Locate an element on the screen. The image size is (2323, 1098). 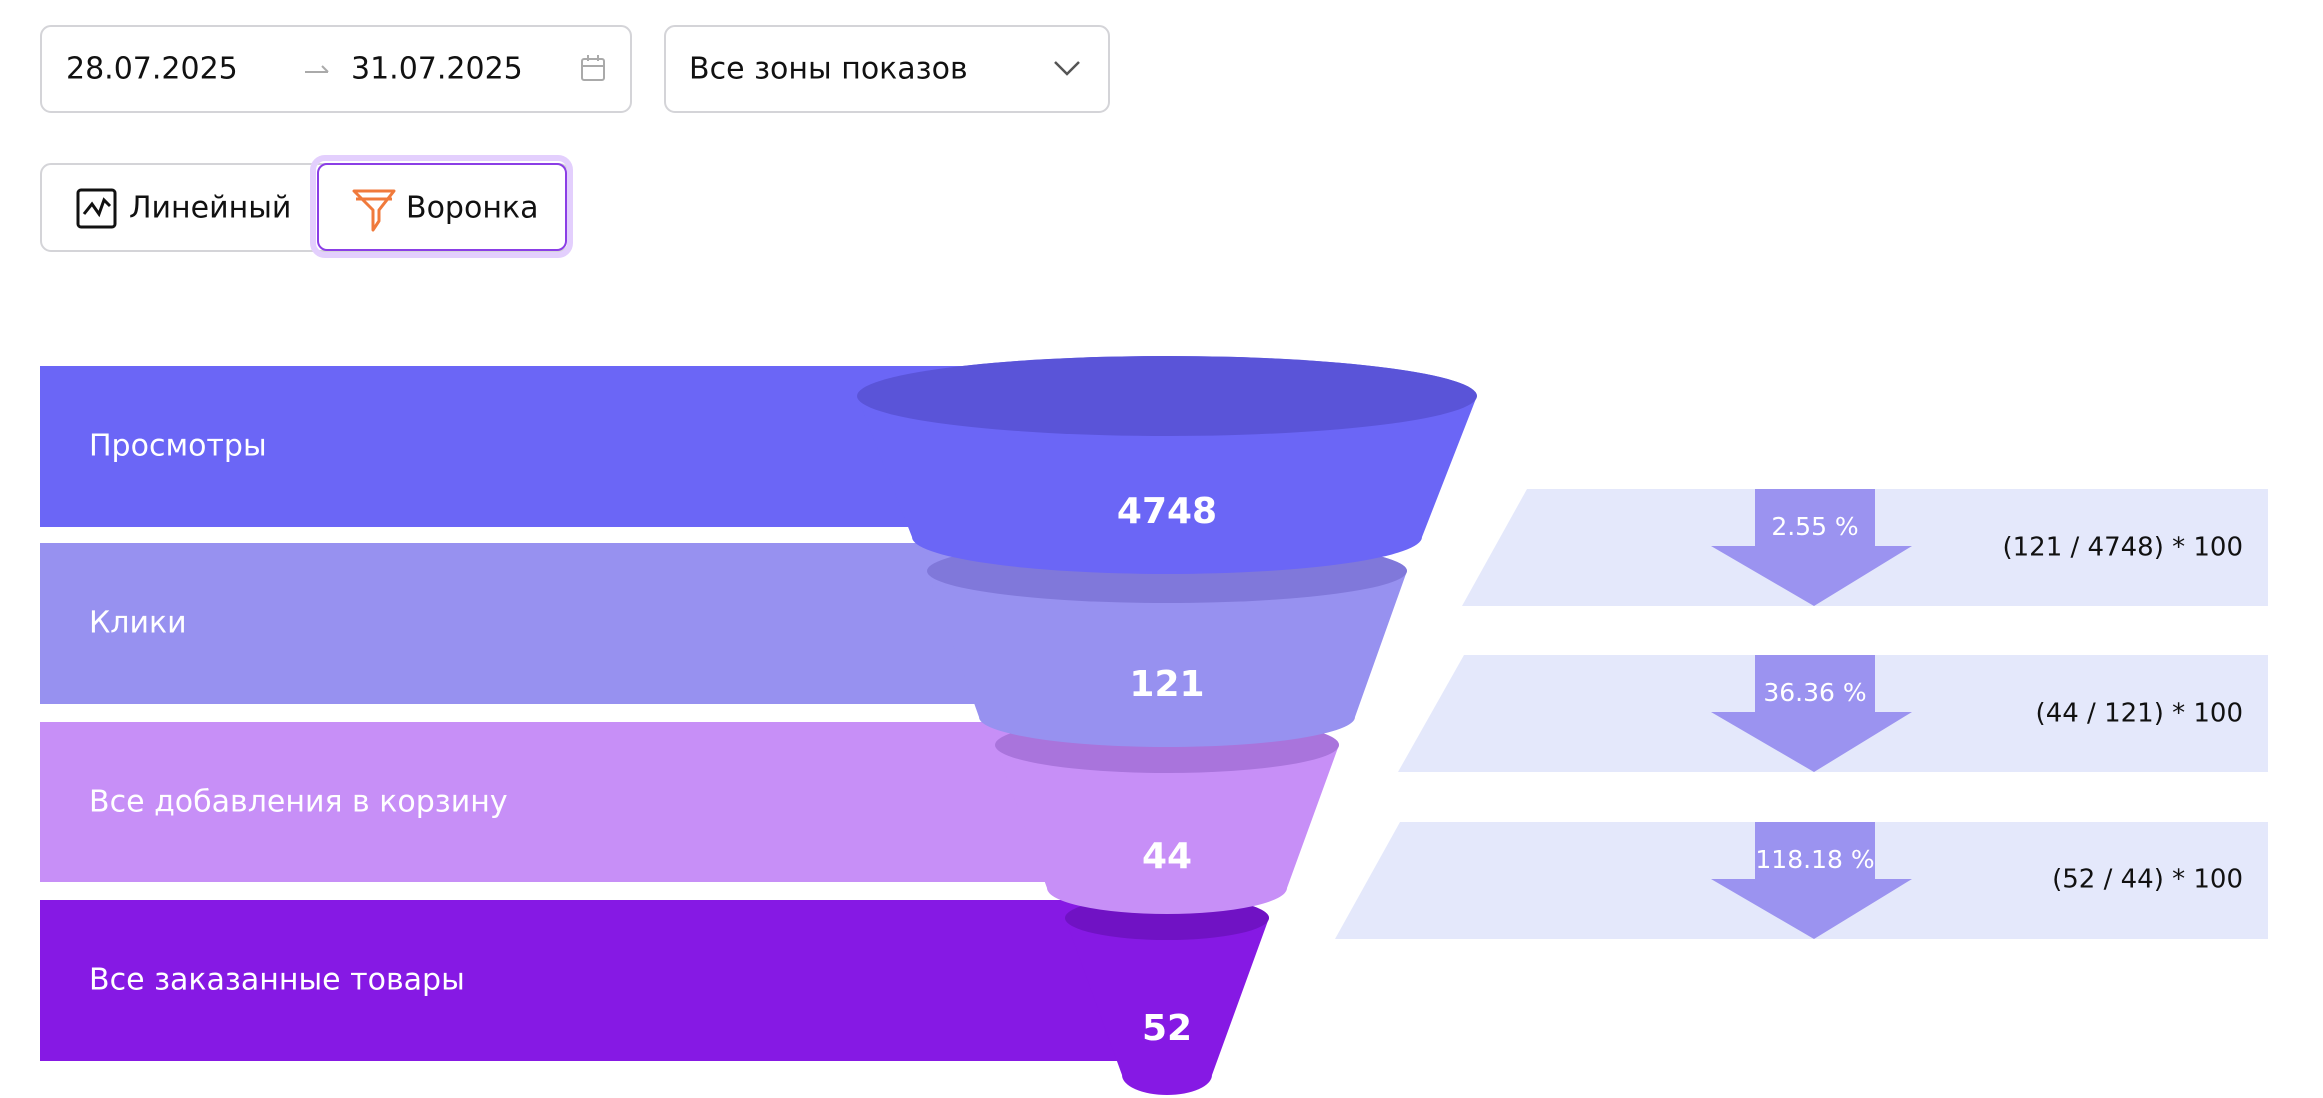
conversion-percent: 36.36 % is located at coordinates (1814, 692).